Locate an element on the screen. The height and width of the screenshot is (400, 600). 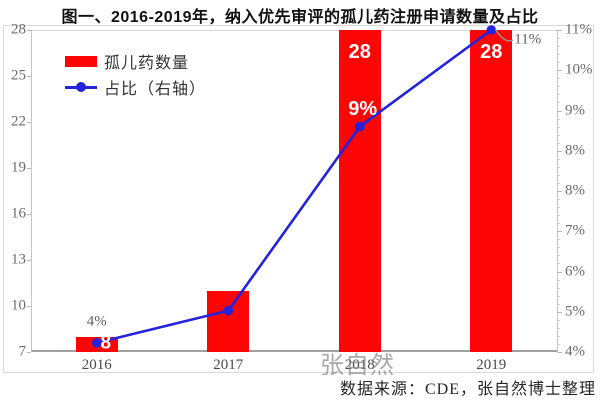
legend-item-line-series: 占比（右轴） is located at coordinates (135, 87).